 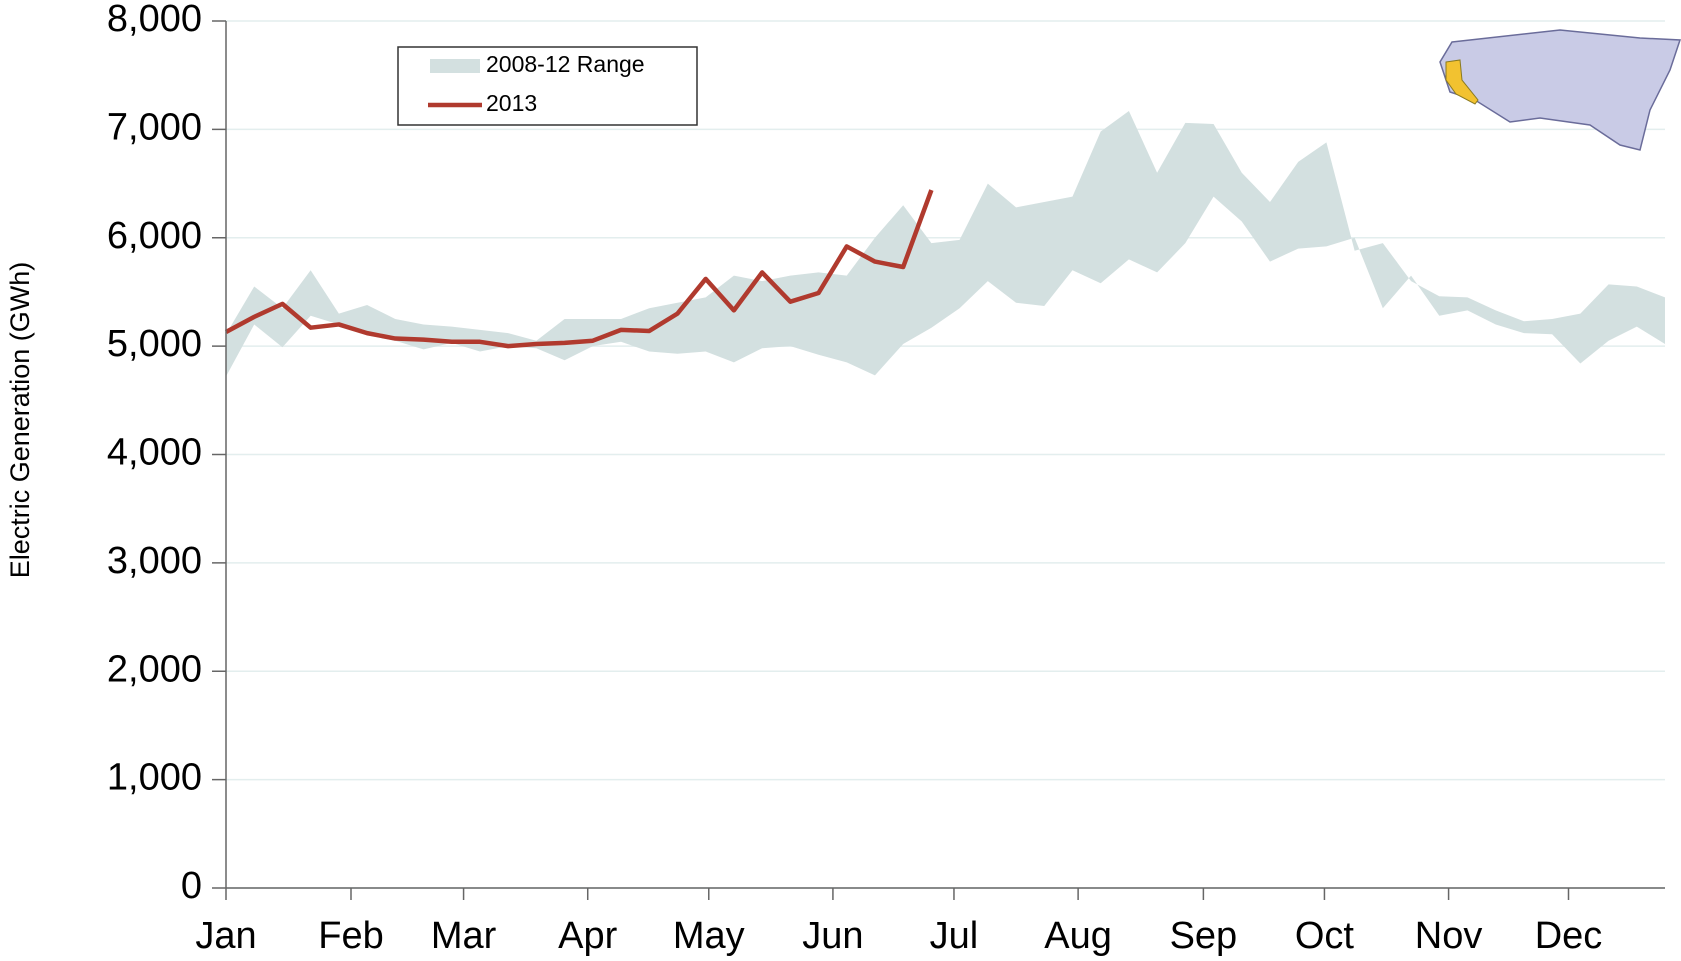 I want to click on legend-label: 2008-12 Range, so click(x=565, y=64).